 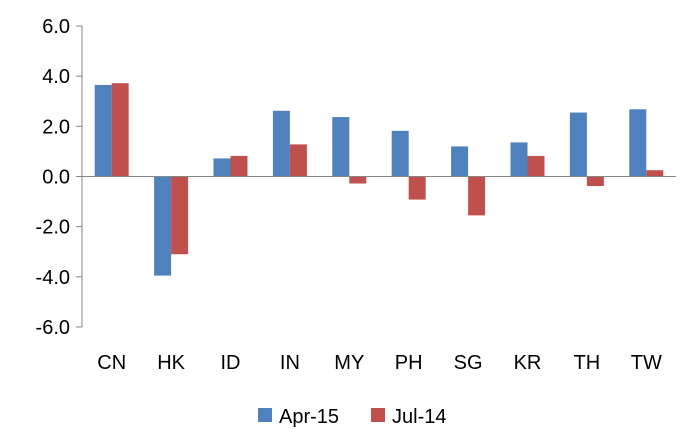 What do you see at coordinates (417, 188) in the screenshot?
I see `bar-jul-14-ph` at bounding box center [417, 188].